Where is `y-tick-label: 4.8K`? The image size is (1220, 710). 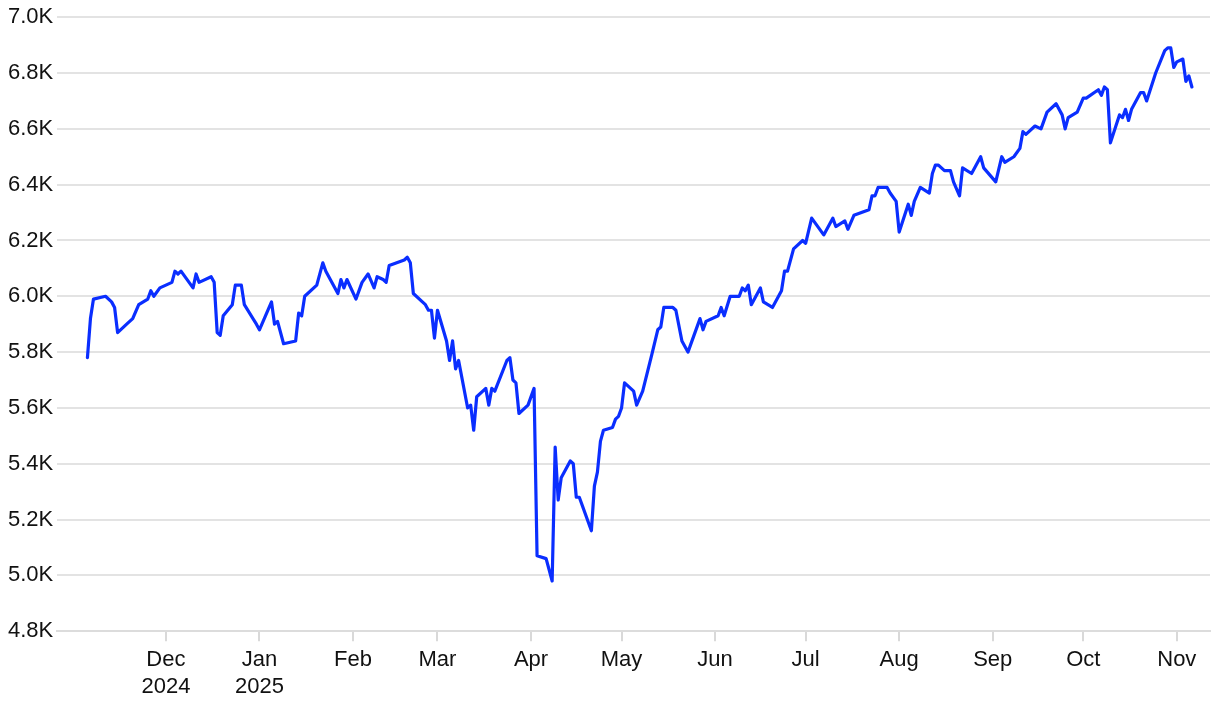
y-tick-label: 4.8K is located at coordinates (30, 630).